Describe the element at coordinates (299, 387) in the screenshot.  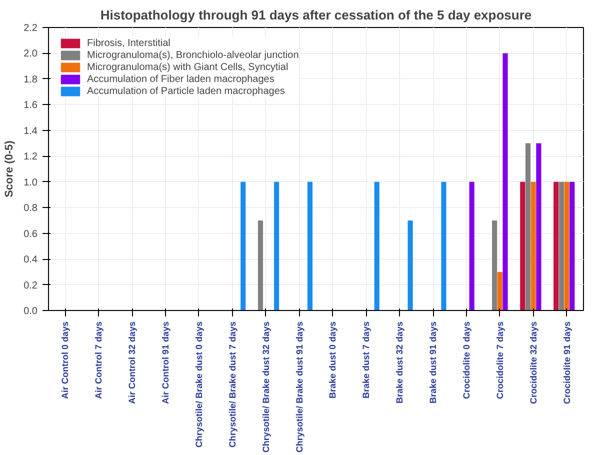
I see `x-tick-label: Chrysotile/ Brake dust 91 days` at that location.